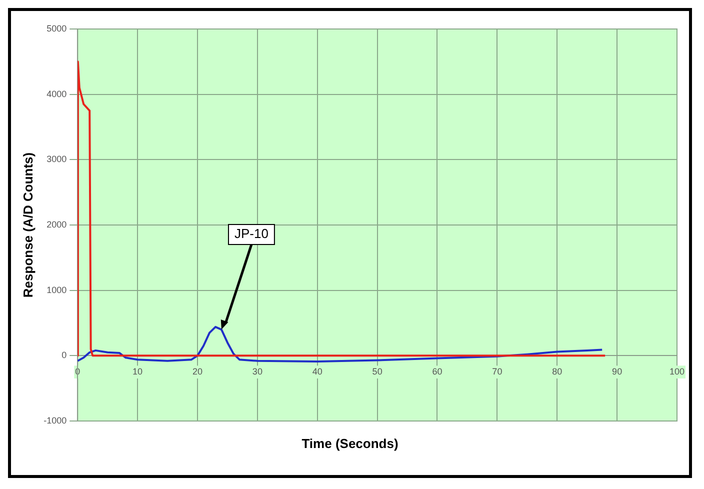 The width and height of the screenshot is (704, 489). What do you see at coordinates (497, 371) in the screenshot?
I see `x-tick-label: 70` at bounding box center [497, 371].